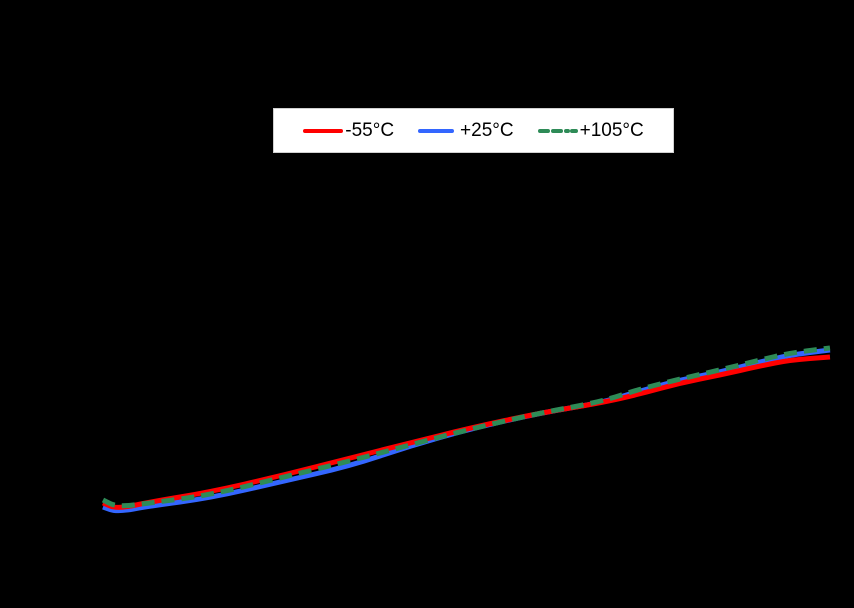  I want to click on legend: -55°C +25°C +105°C, so click(473, 130).